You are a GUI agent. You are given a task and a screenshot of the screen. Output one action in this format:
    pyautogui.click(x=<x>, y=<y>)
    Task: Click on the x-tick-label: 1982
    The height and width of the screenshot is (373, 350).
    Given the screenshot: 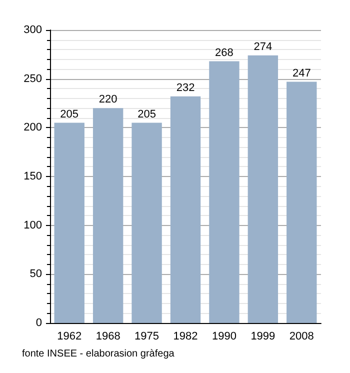 What is the action you would take?
    pyautogui.click(x=185, y=336)
    